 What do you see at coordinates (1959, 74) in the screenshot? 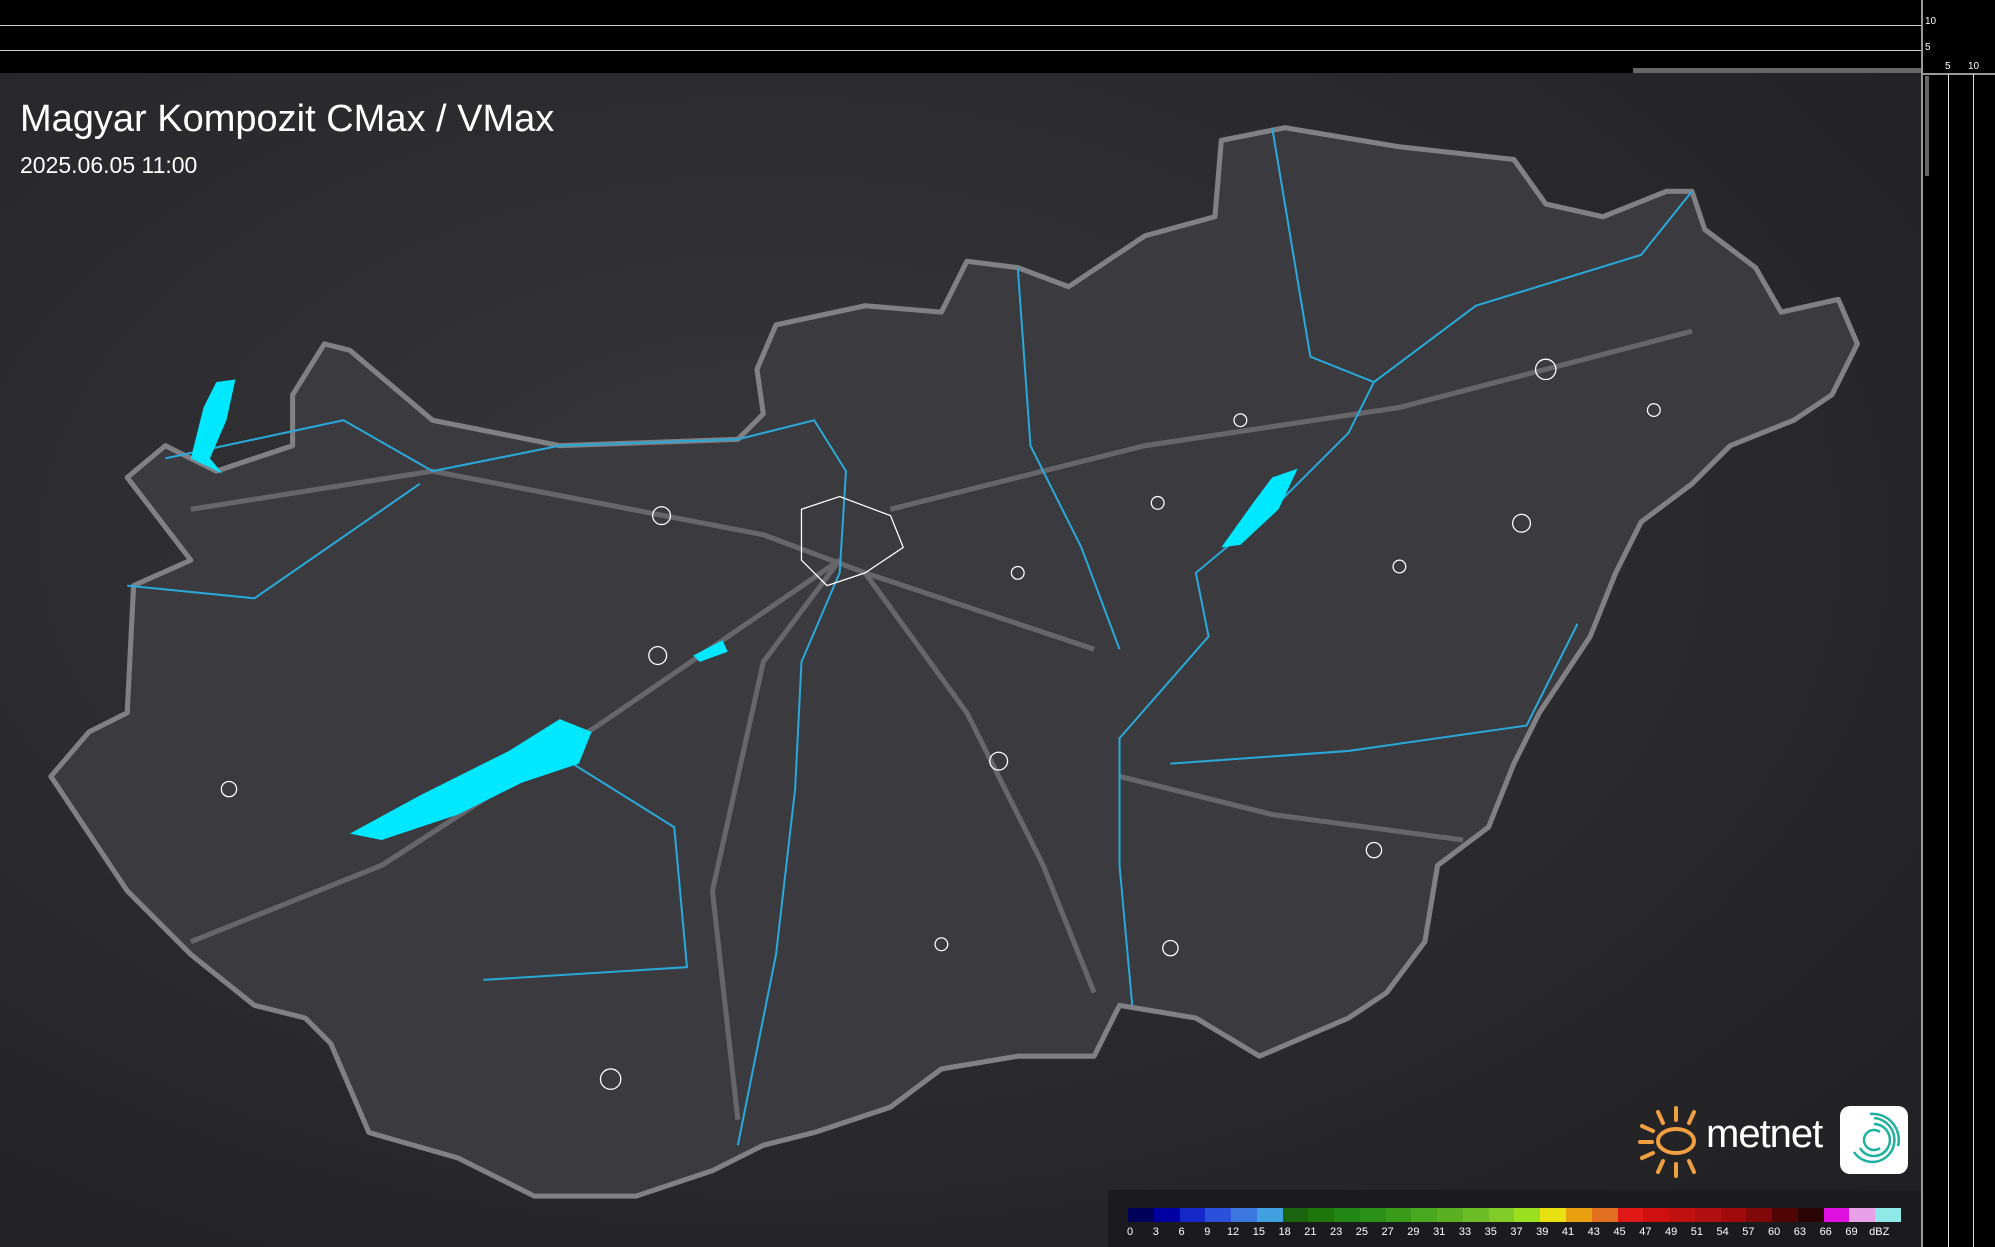
I see `profile-axis` at bounding box center [1959, 74].